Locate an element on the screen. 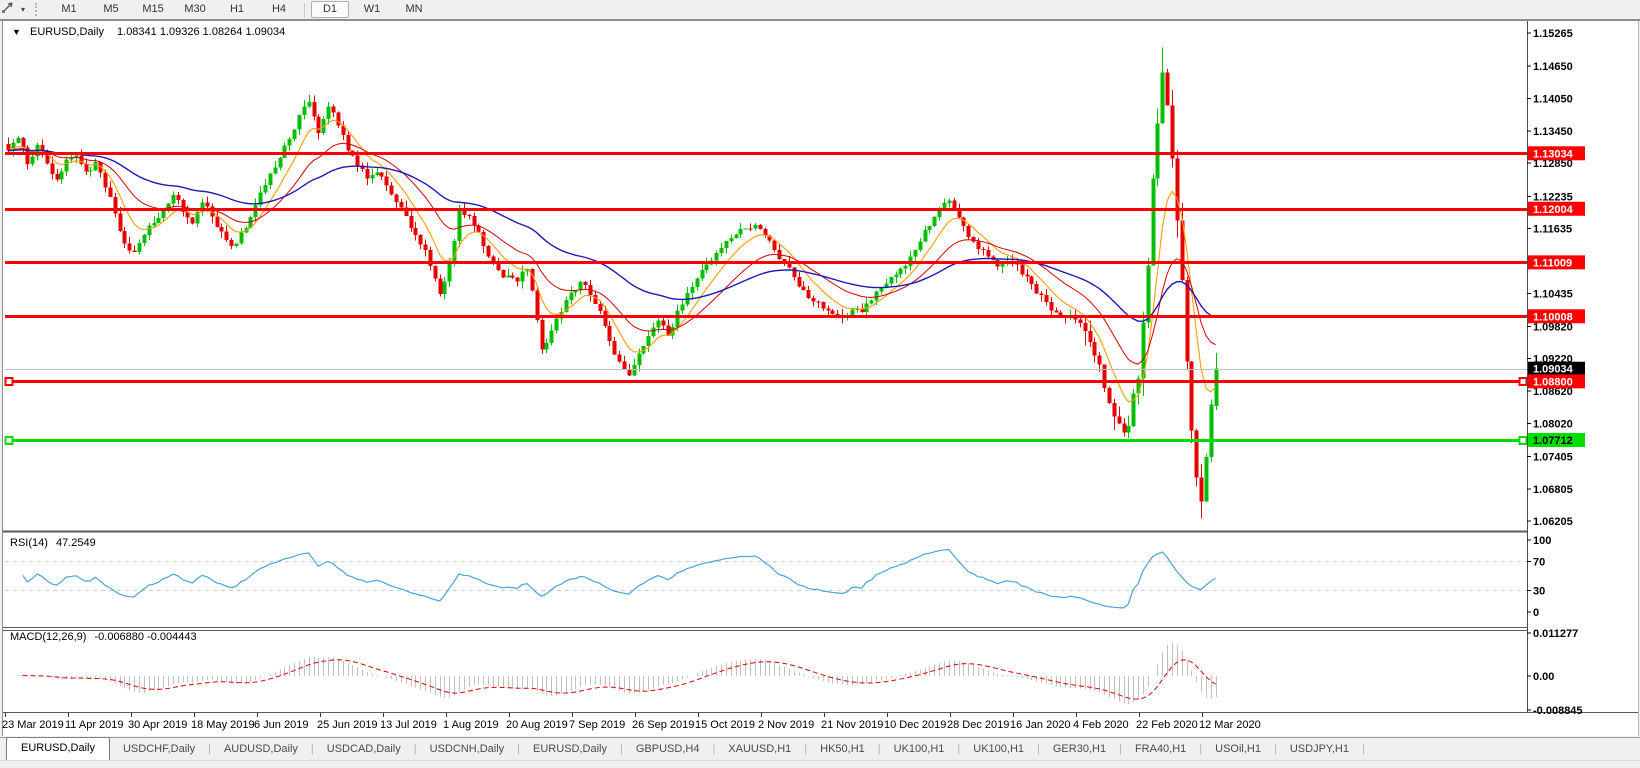 The width and height of the screenshot is (1640, 768). line-handle-right-1.088 is located at coordinates (1523, 381).